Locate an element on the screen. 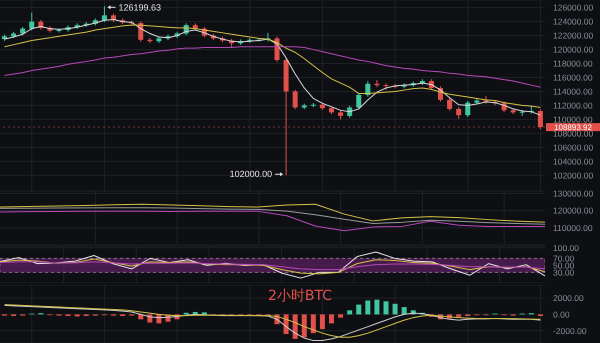 The image size is (600, 343). y-tick-label: 112000.00 is located at coordinates (573, 105).